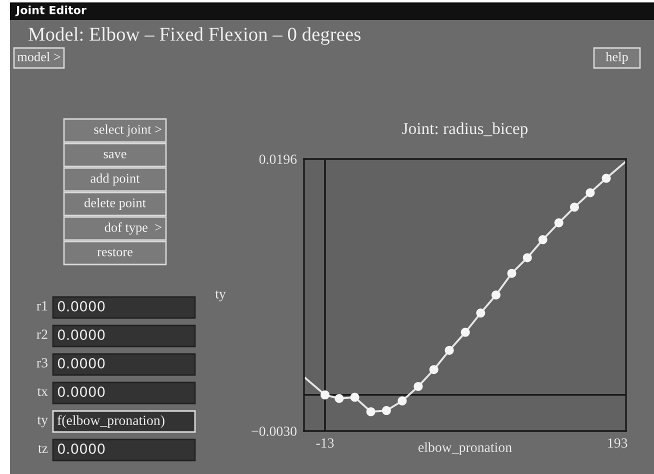  Describe the element at coordinates (325, 443) in the screenshot. I see `x-tick-label: -13` at that location.